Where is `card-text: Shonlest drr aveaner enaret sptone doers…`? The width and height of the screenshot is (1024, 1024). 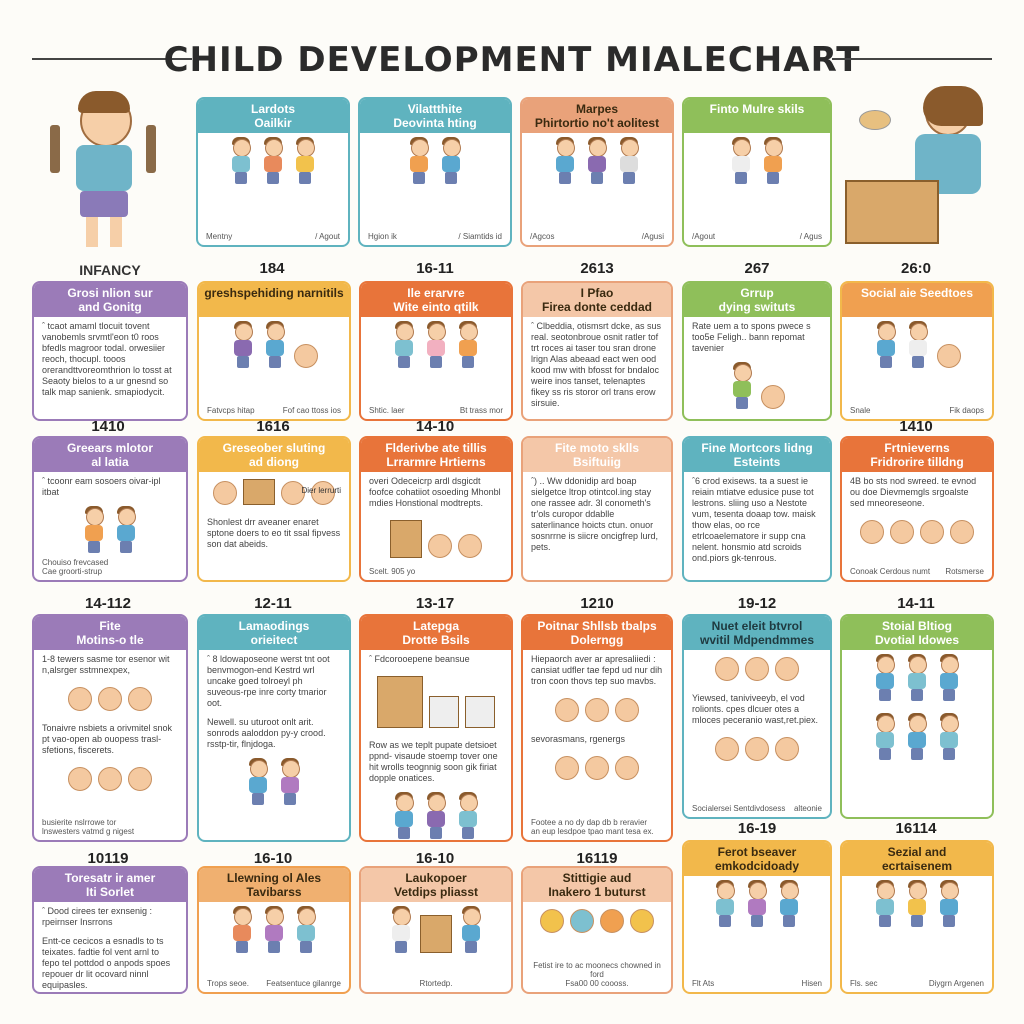
card-text: Shonlest drr aveaner enaret sptone doers… is located at coordinates (274, 533).